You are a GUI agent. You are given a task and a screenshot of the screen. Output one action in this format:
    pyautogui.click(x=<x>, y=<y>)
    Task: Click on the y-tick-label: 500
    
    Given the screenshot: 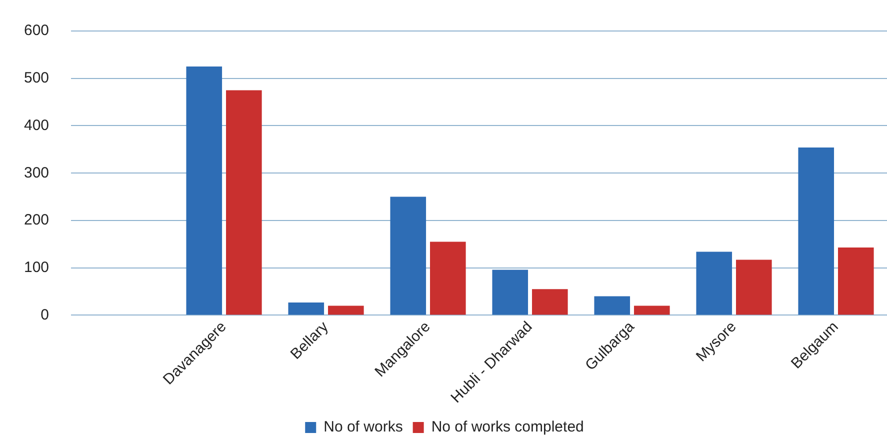 What is the action you would take?
    pyautogui.click(x=37, y=78)
    